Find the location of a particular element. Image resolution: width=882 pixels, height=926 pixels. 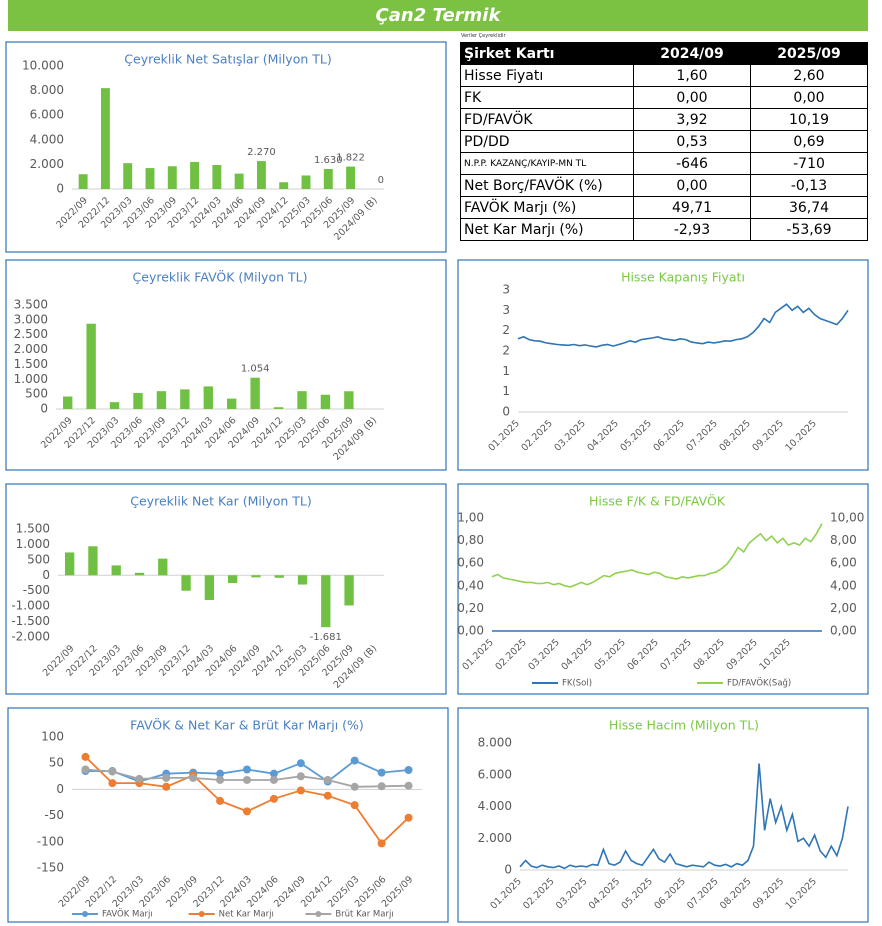

y-tick-label: 2.000 is located at coordinates (495, 838).